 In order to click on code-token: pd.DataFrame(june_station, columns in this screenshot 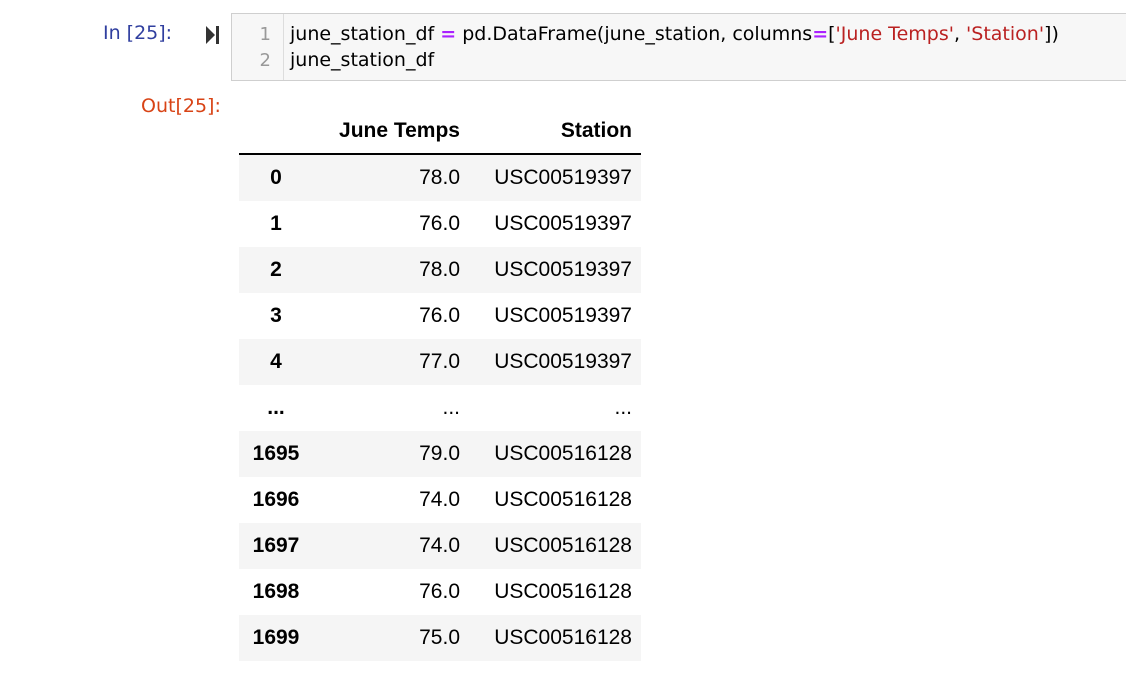, I will do `click(634, 34)`.